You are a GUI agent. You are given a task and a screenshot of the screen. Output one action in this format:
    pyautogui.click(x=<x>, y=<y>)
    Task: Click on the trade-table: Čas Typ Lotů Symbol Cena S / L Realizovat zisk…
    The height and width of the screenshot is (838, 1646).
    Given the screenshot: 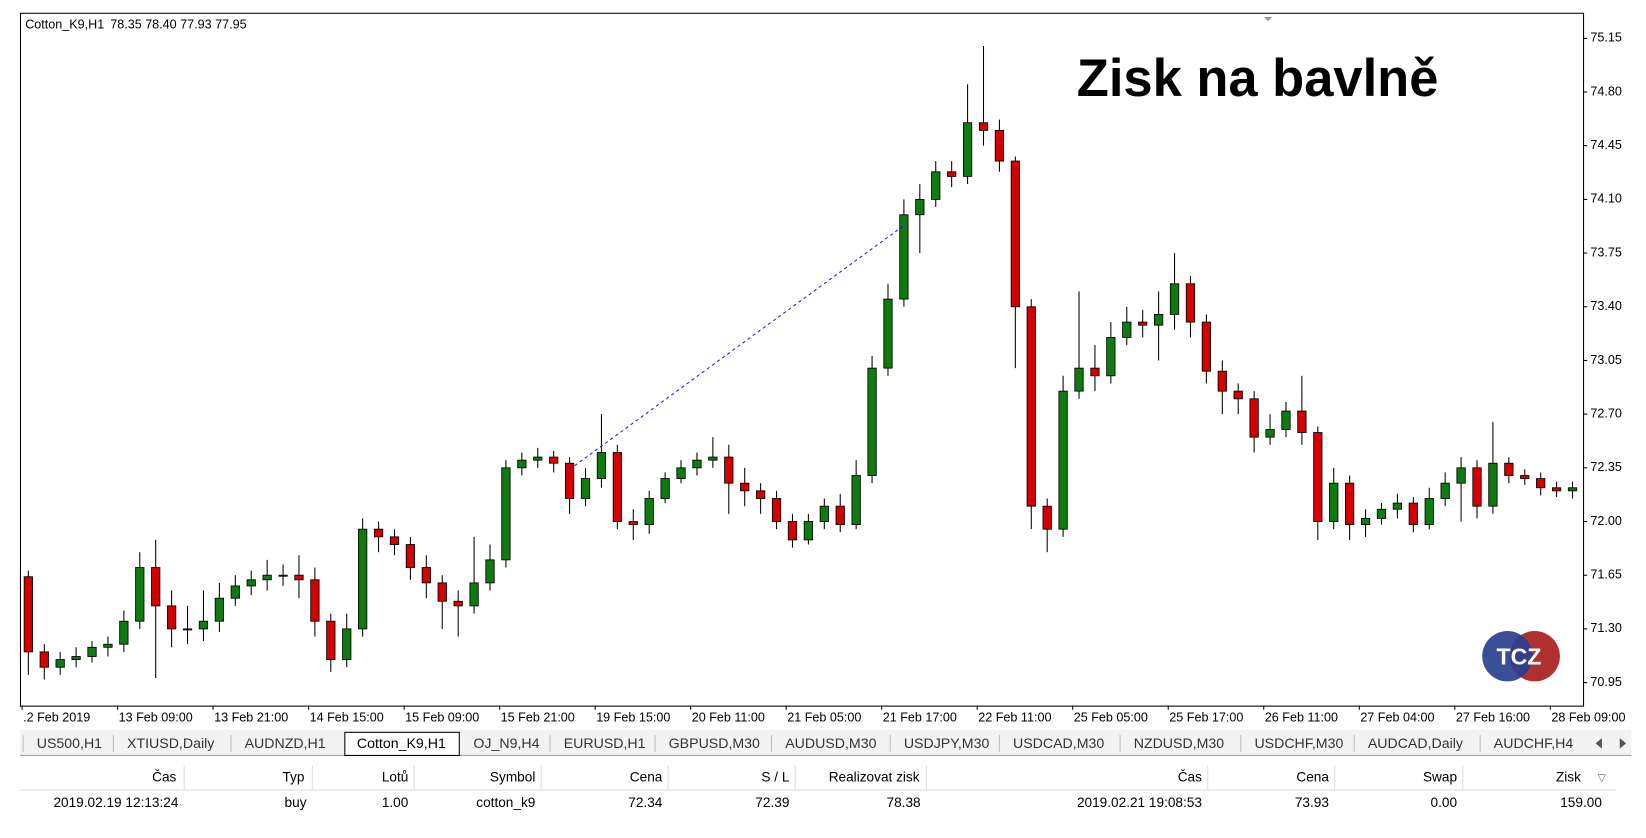 What is the action you would take?
    pyautogui.click(x=827, y=787)
    